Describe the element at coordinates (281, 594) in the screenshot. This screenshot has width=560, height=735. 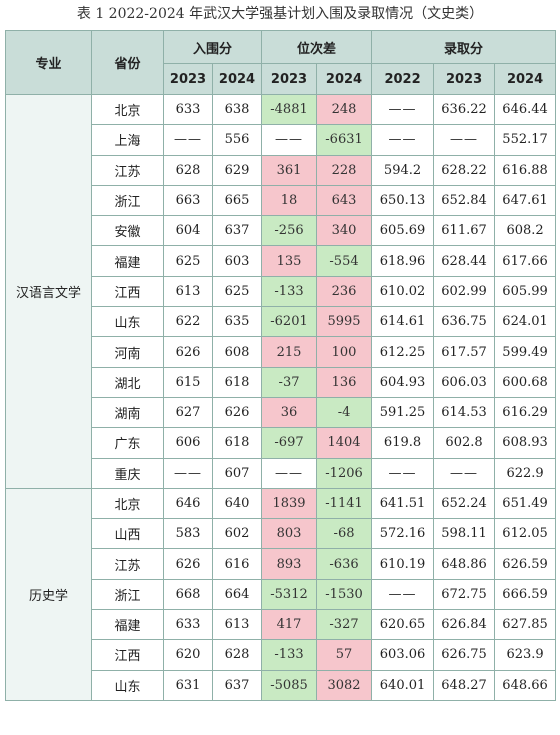
I see `table-row: 浙江 668 664 -5312 -1530 —— 672.75 666.59` at that location.